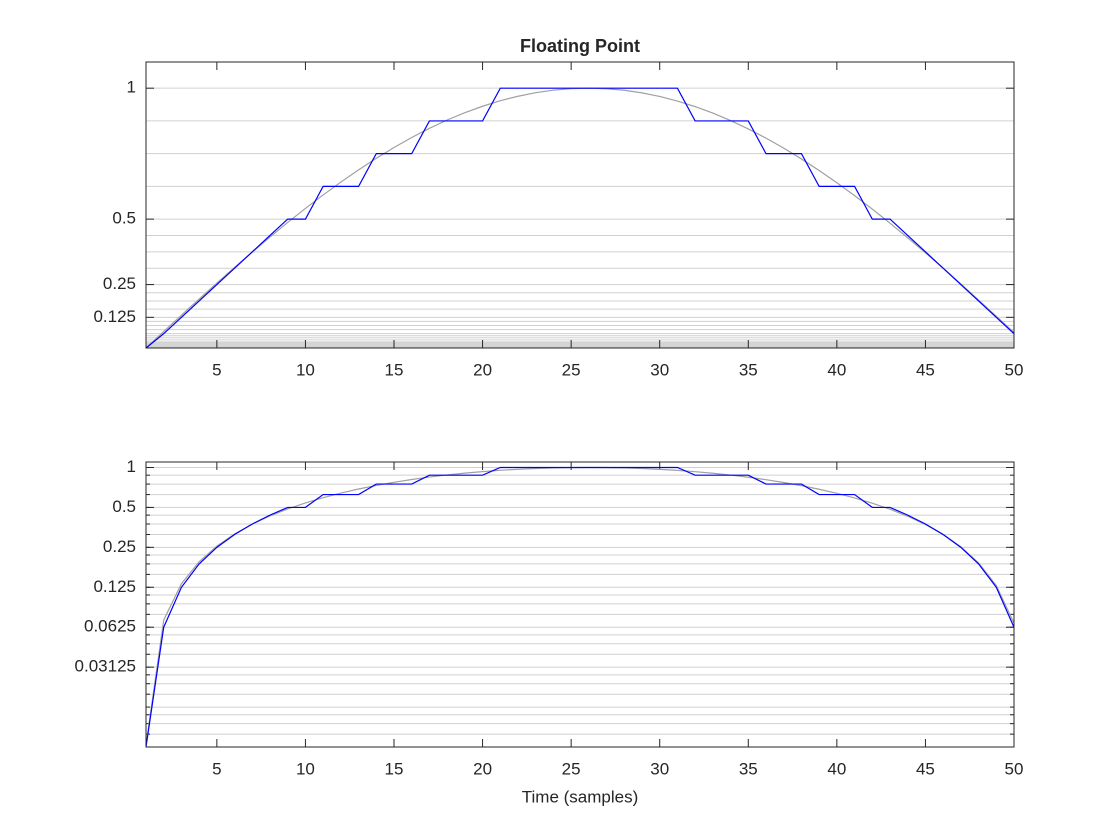 Image resolution: width=1120 pixels, height=840 pixels. Describe the element at coordinates (580, 46) in the screenshot. I see `chart-title: Floating Point` at that location.